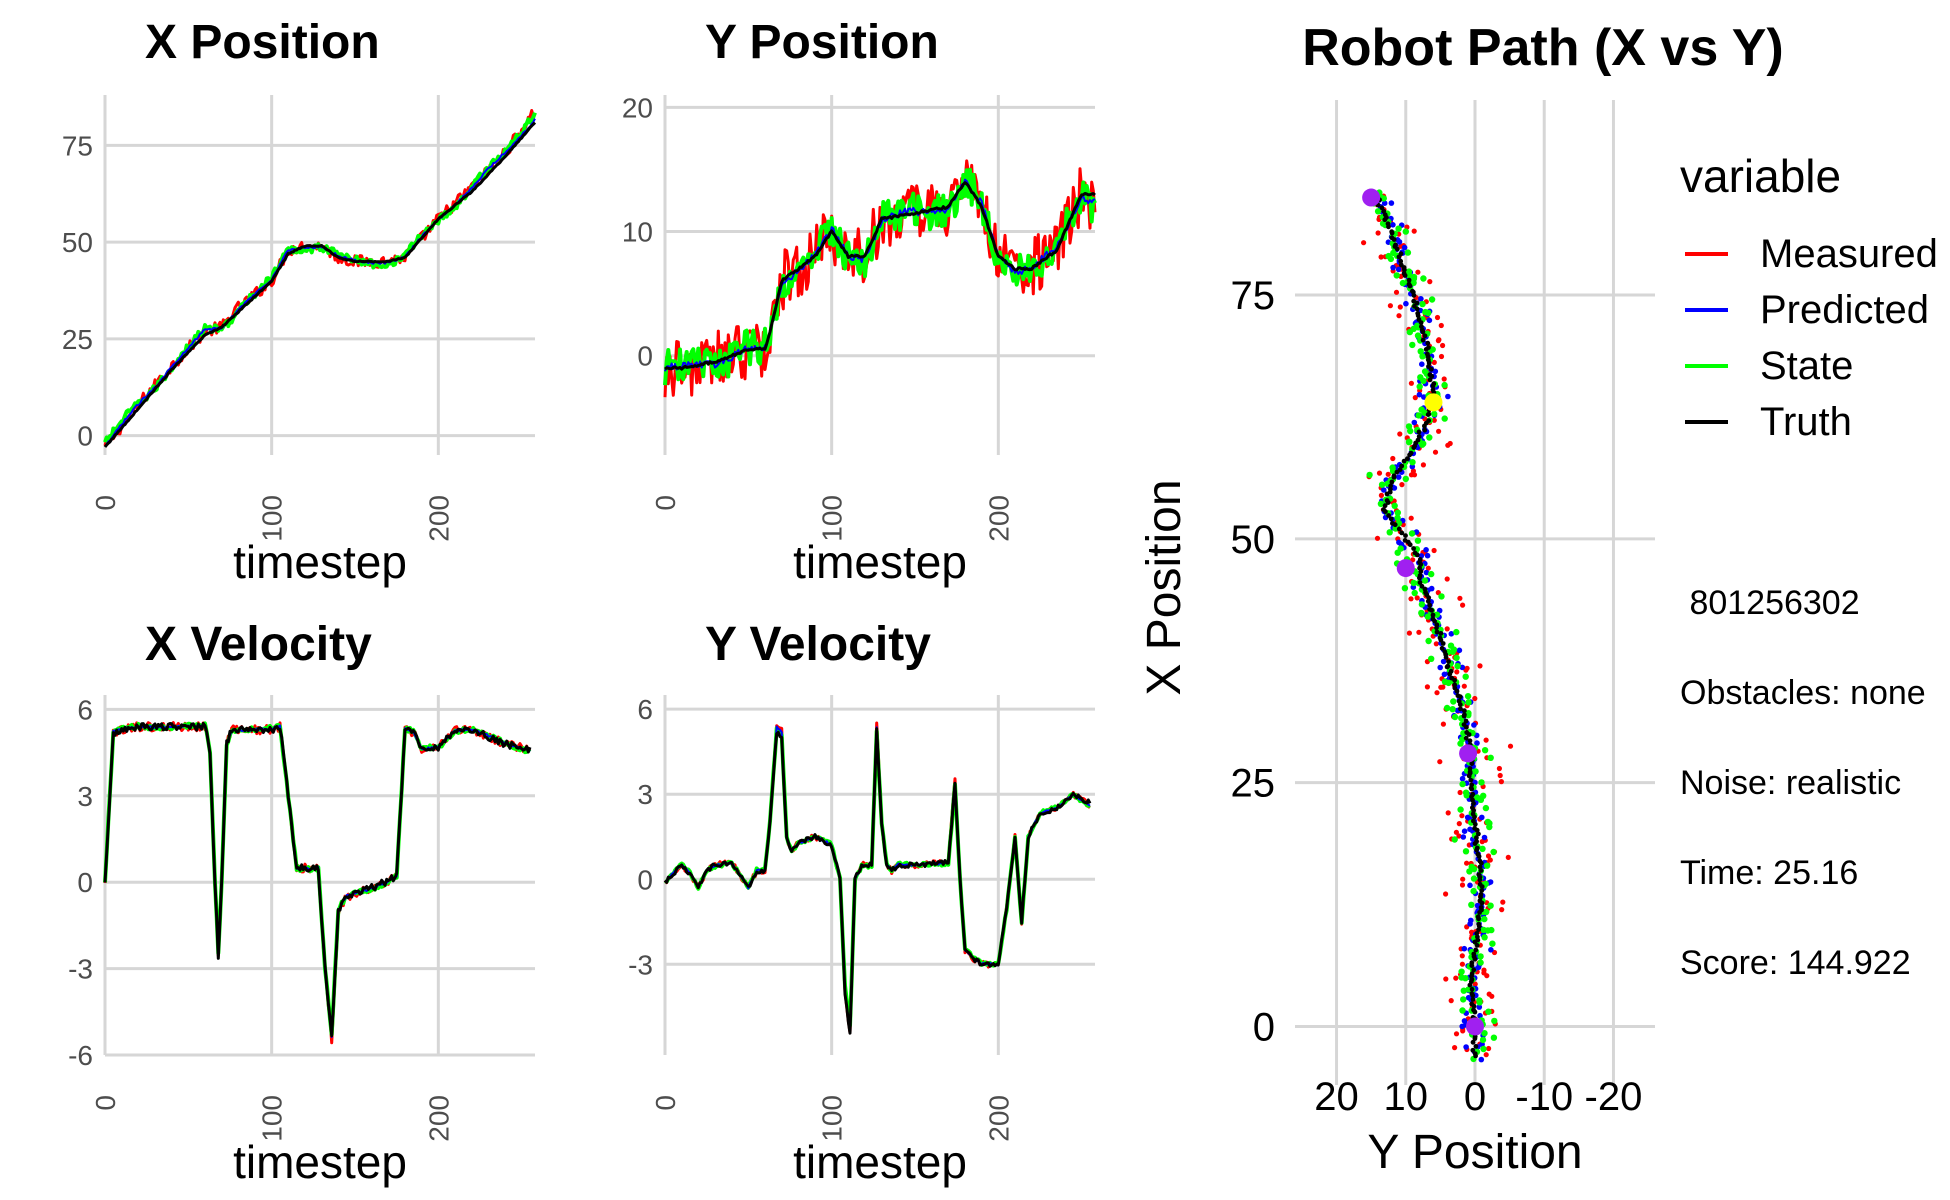  What do you see at coordinates (877, 881) in the screenshot?
I see `yvel-series-truth` at bounding box center [877, 881].